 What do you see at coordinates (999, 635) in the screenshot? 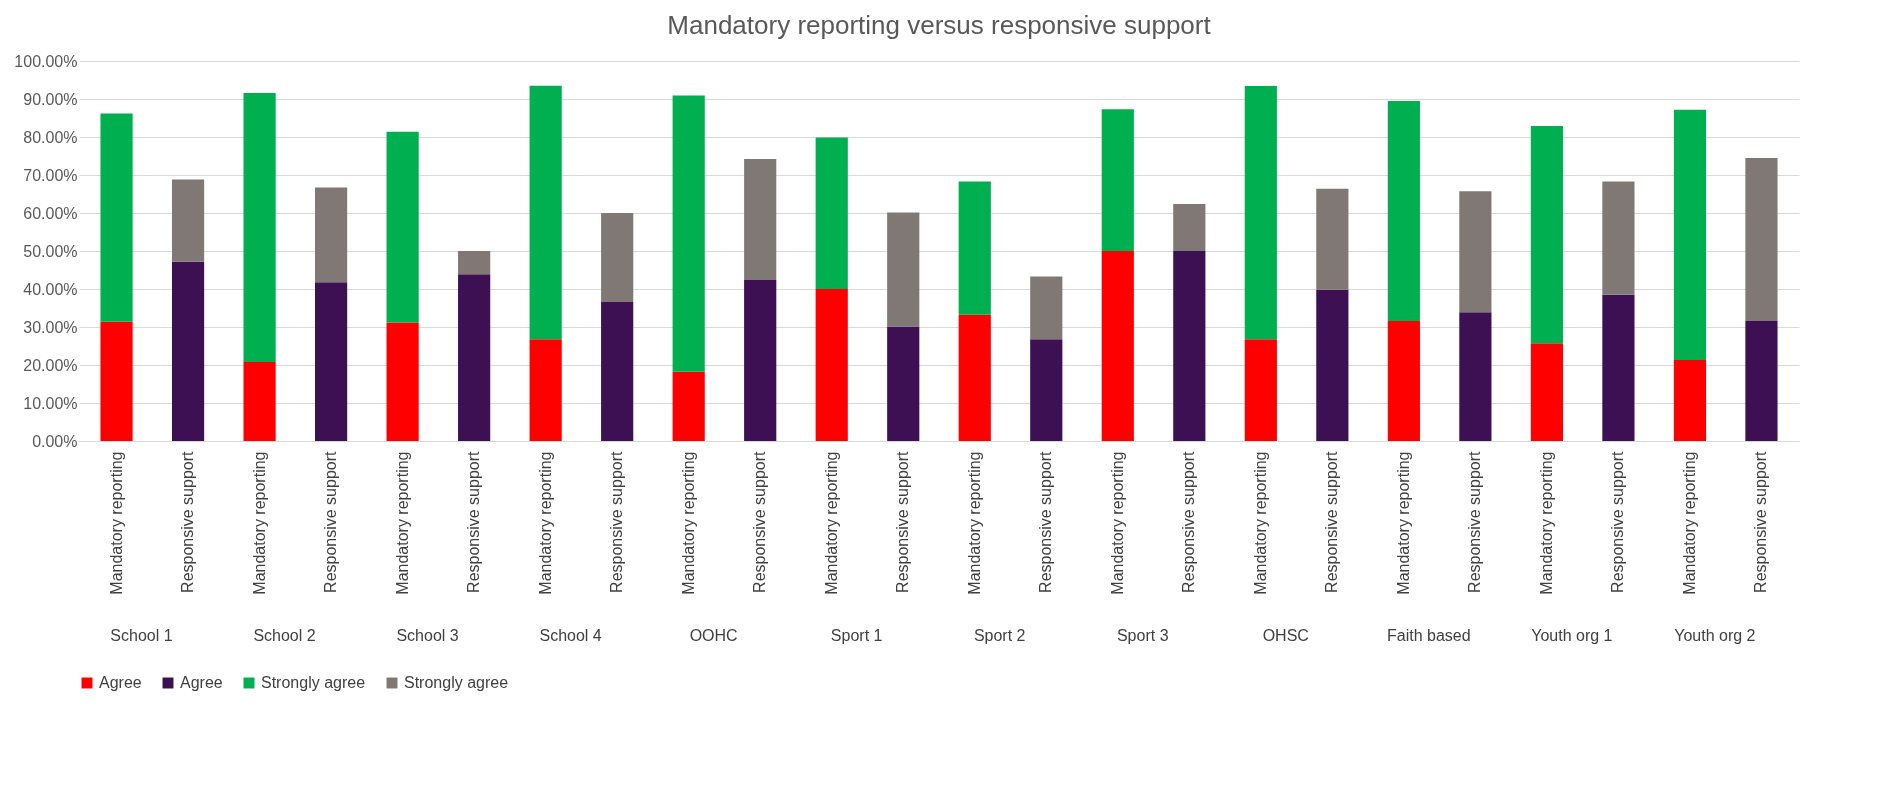
I see `text: Sport 2` at bounding box center [999, 635].